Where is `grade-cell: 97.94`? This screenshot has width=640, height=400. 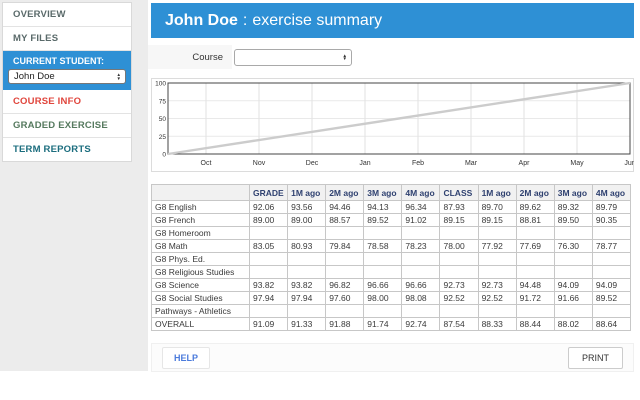
grade-cell: 97.94 is located at coordinates (307, 298).